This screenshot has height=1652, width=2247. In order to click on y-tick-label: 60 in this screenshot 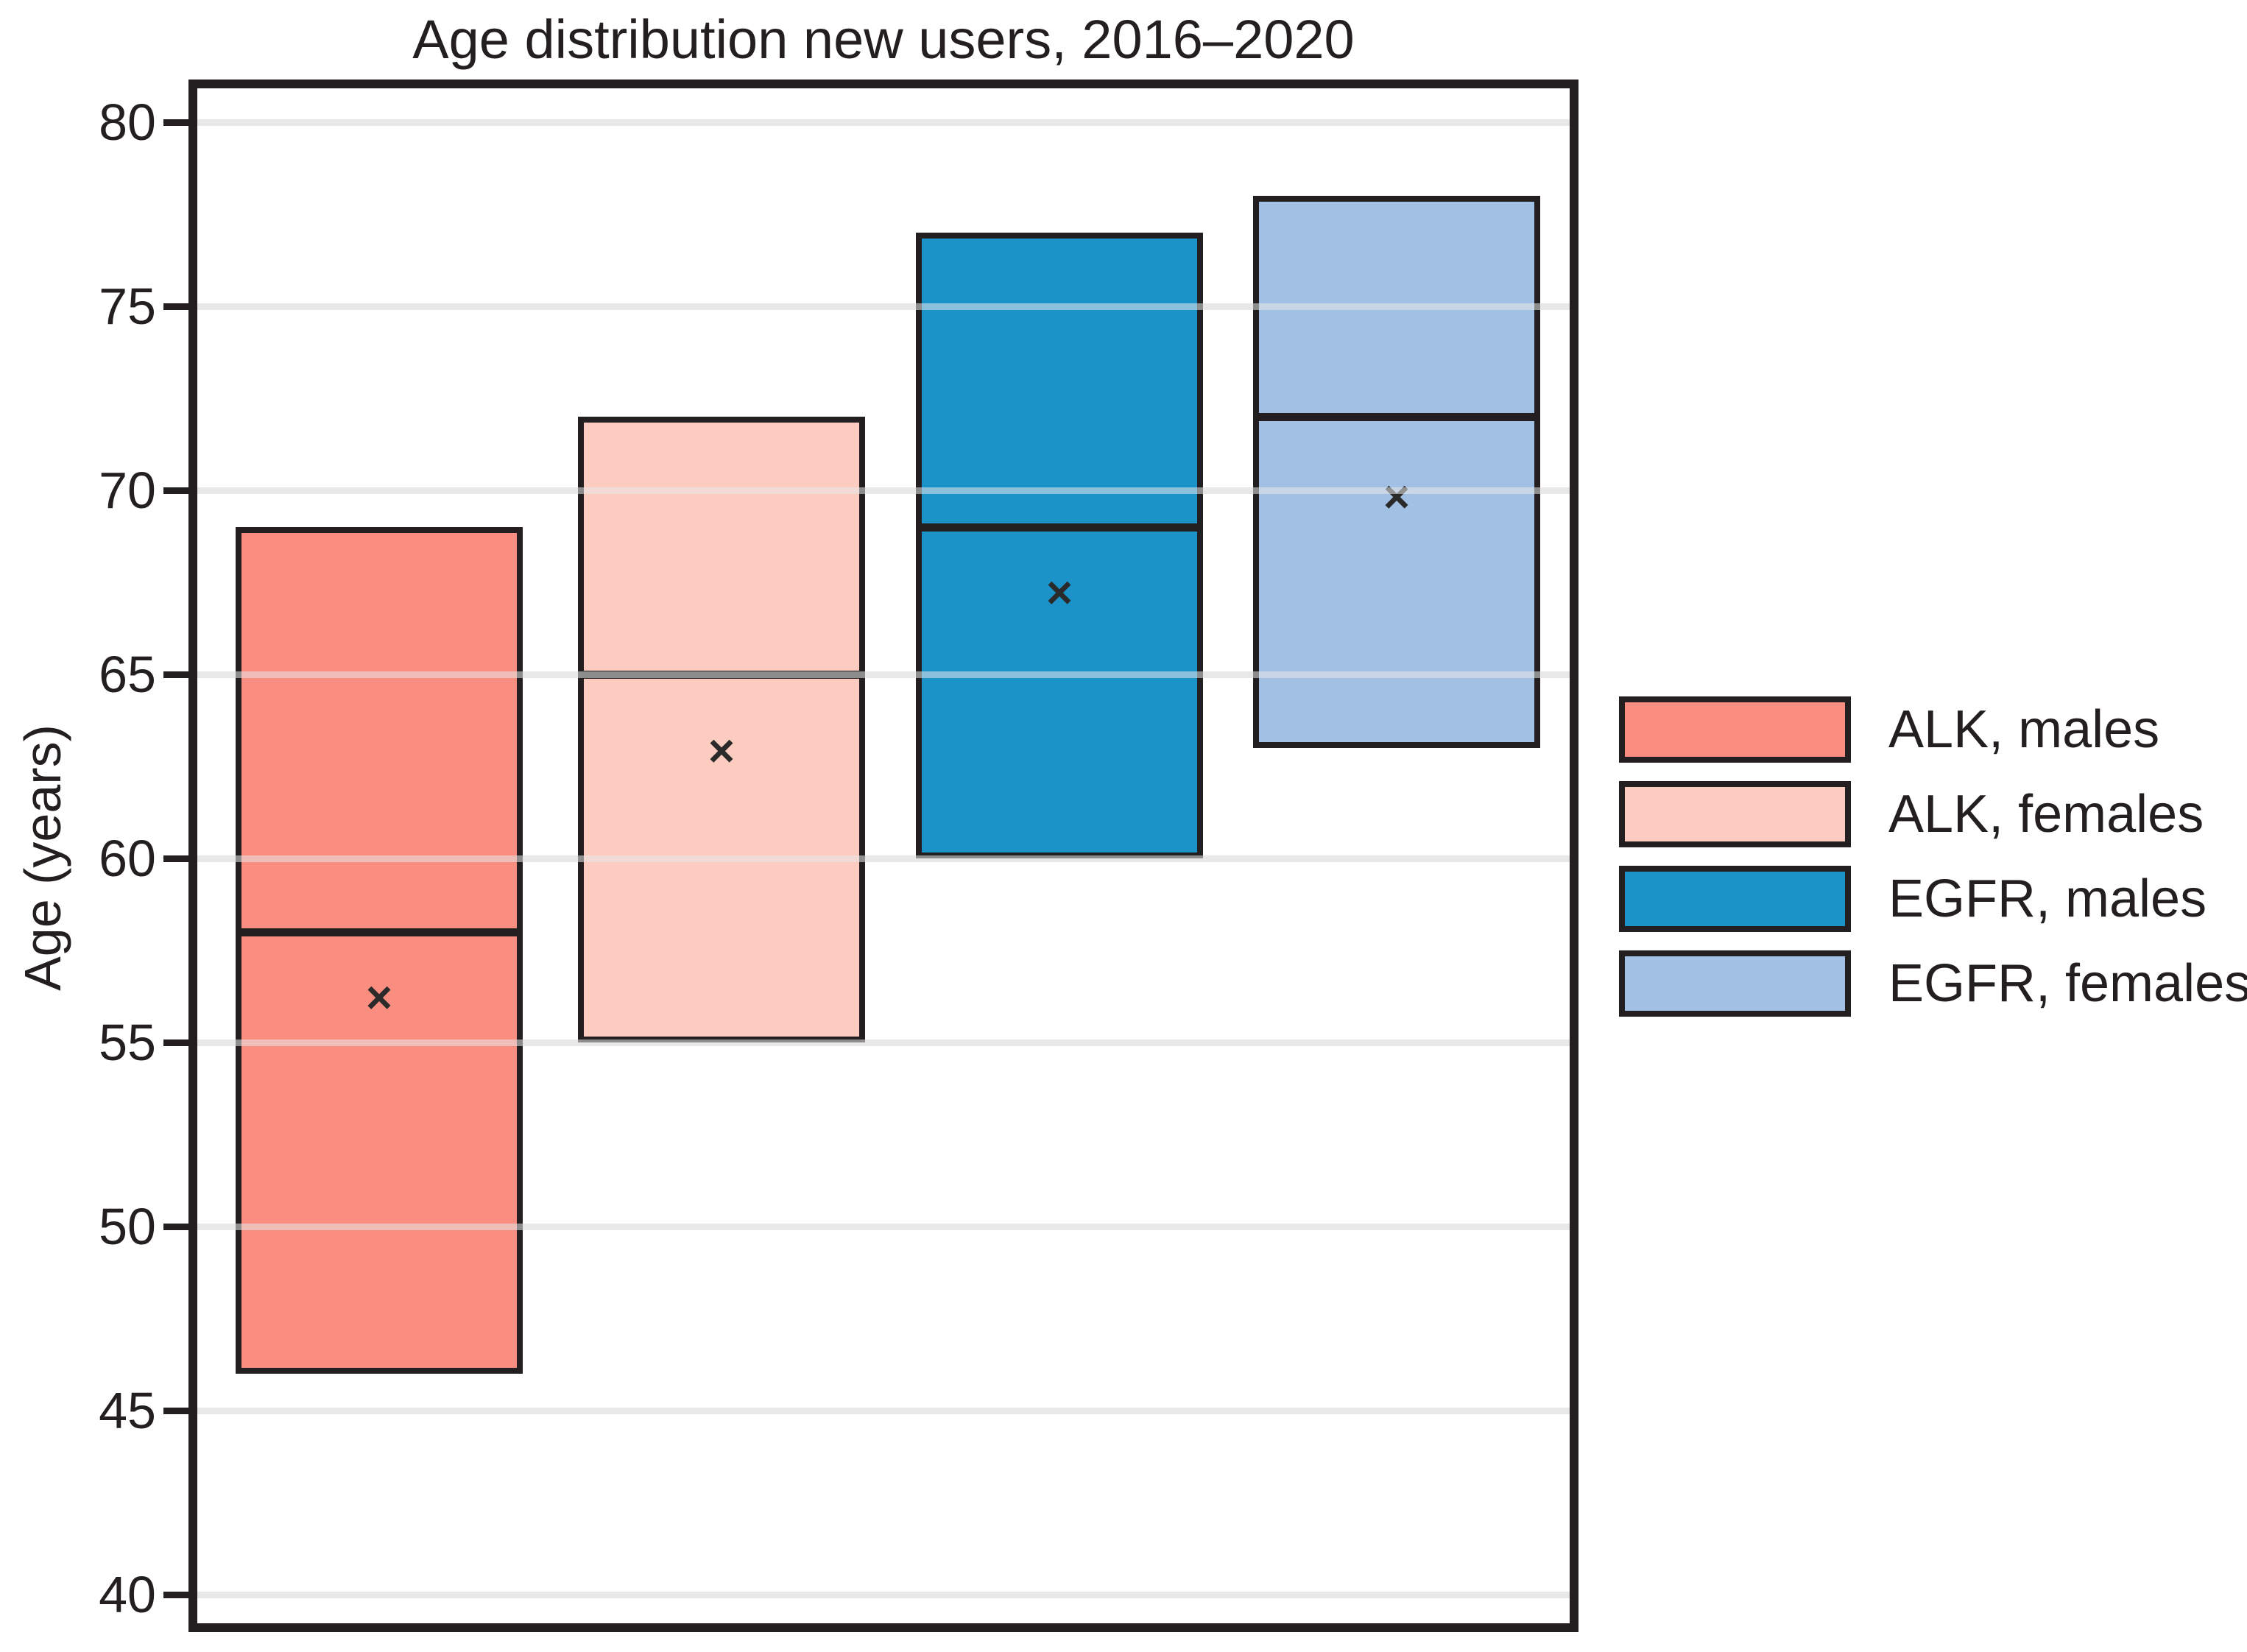, I will do `click(127, 858)`.